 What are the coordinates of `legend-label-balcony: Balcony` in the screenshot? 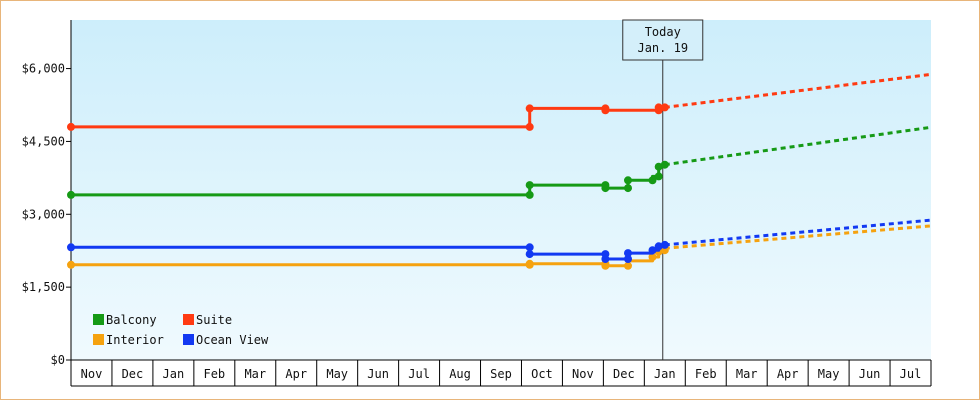 It's located at (131, 320).